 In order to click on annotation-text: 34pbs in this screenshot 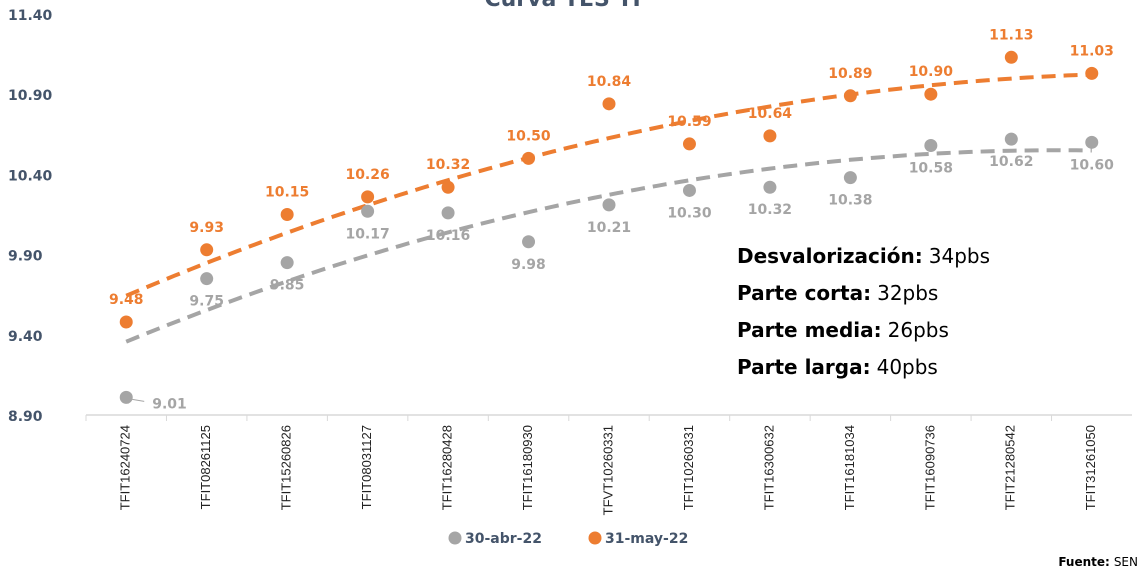, I will do `click(959, 256)`.